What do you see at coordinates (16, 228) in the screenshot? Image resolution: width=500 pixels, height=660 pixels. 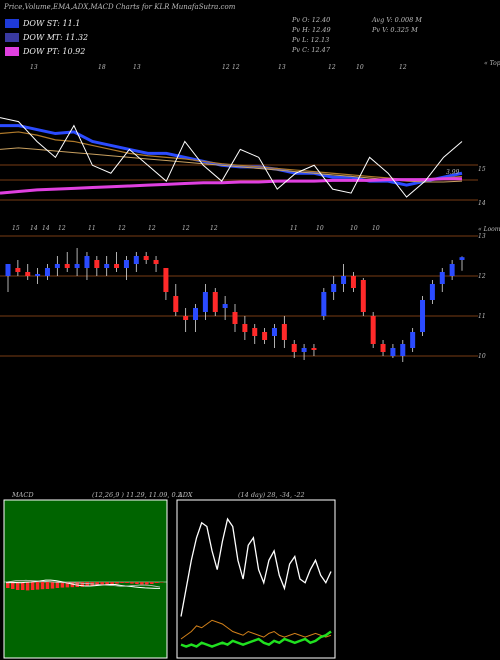 I see `price-date-label: 15` at bounding box center [16, 228].